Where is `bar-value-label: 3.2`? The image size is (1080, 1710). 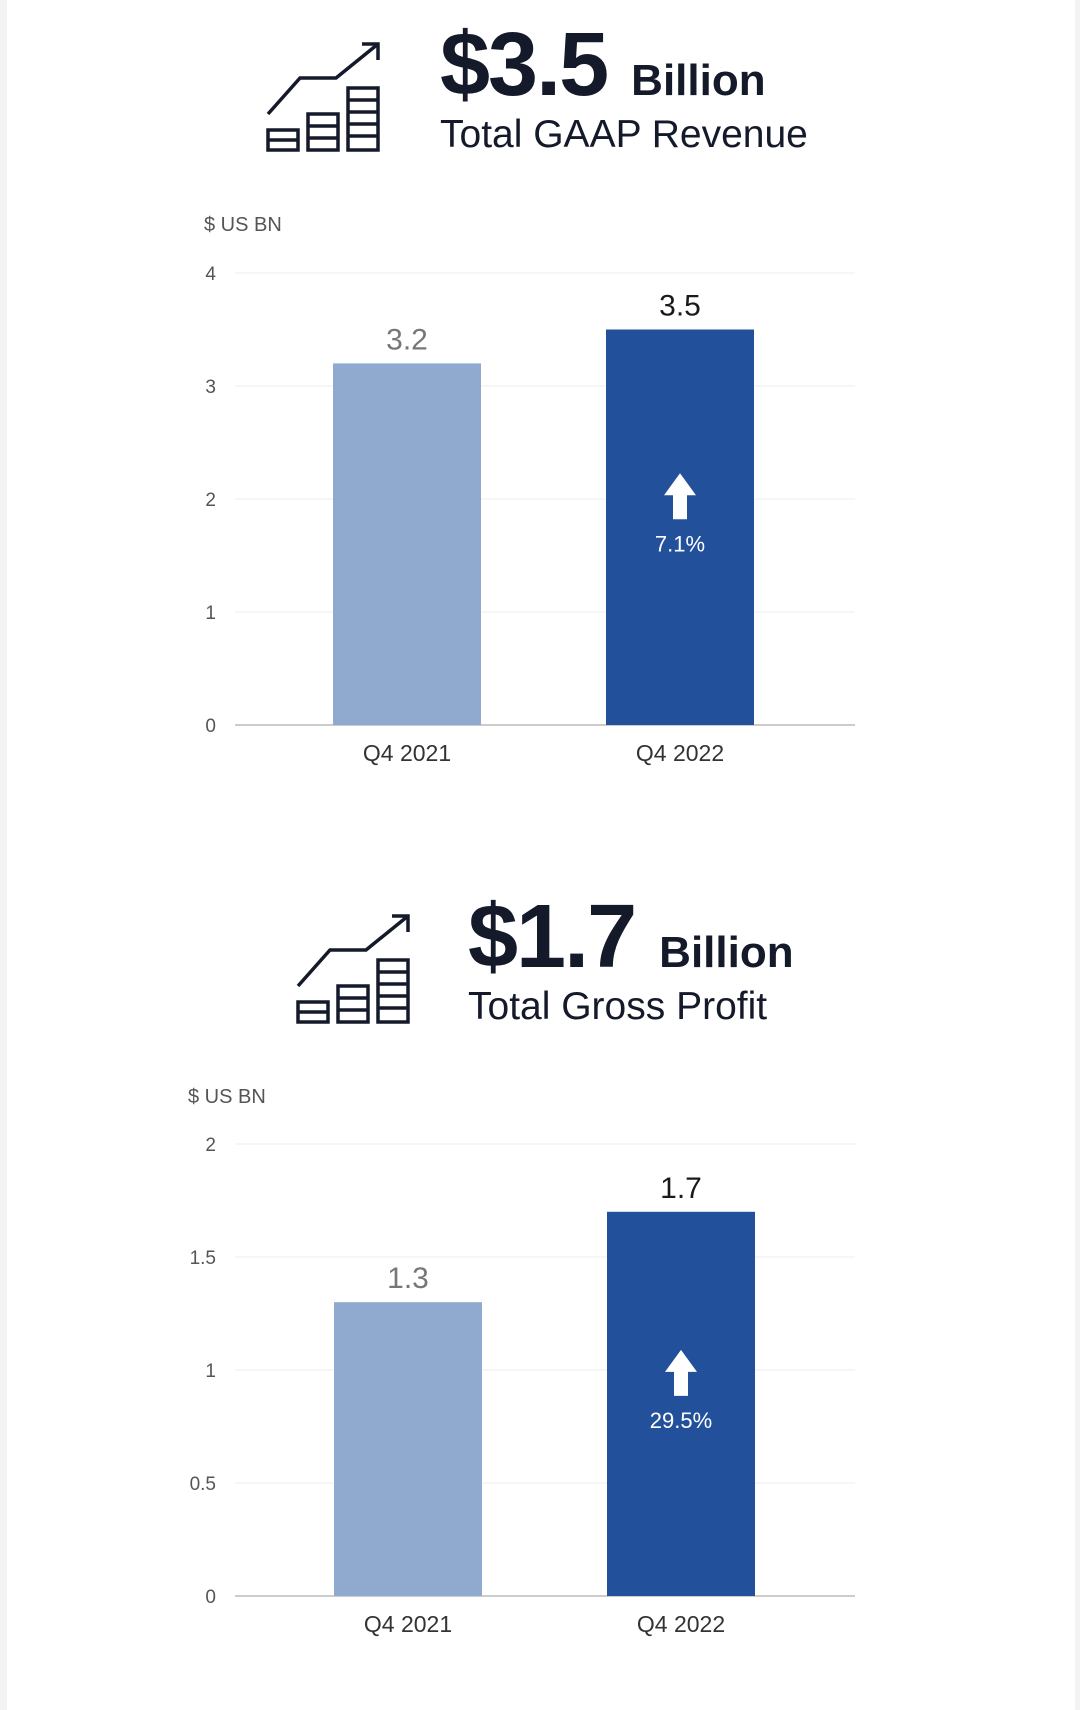
bar-value-label: 3.2 is located at coordinates (407, 339).